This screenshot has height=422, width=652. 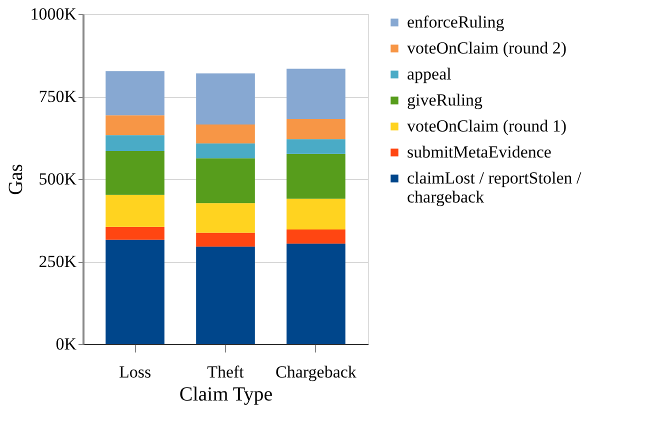 What do you see at coordinates (494, 187) in the screenshot?
I see `legend-label: claimLost / reportStolen / chargeback` at bounding box center [494, 187].